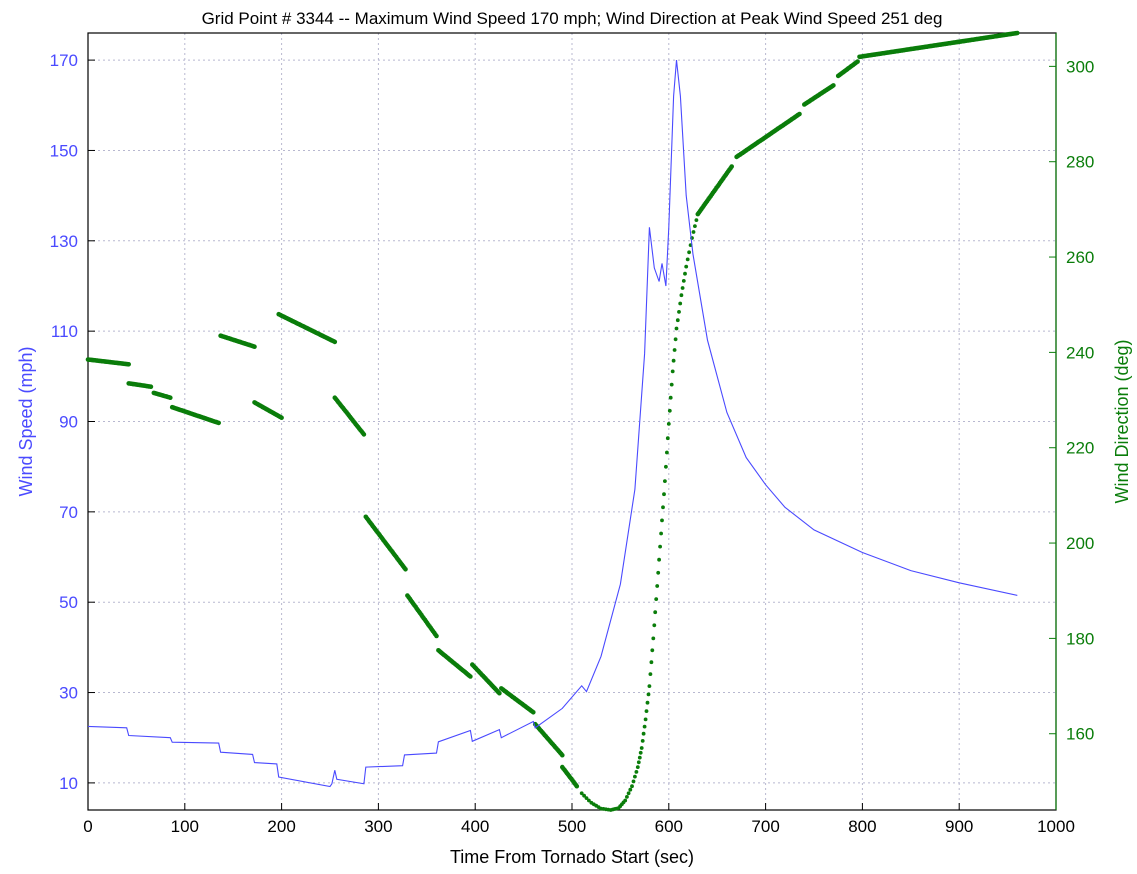 The image size is (1137, 874). What do you see at coordinates (68, 422) in the screenshot?
I see `y-left-tick-label: 90` at bounding box center [68, 422].